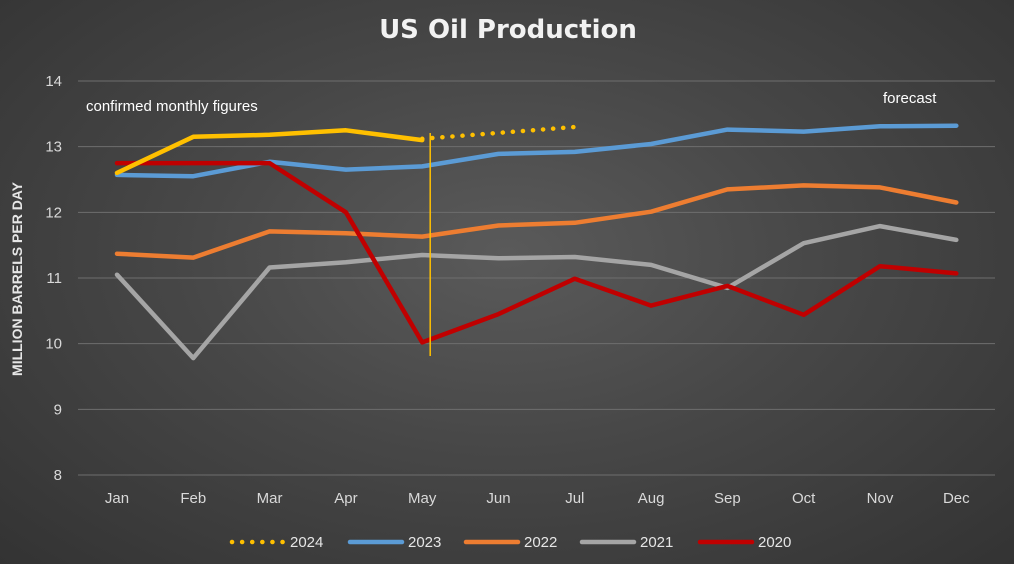  I want to click on x-tick-label: Nov, so click(880, 498).